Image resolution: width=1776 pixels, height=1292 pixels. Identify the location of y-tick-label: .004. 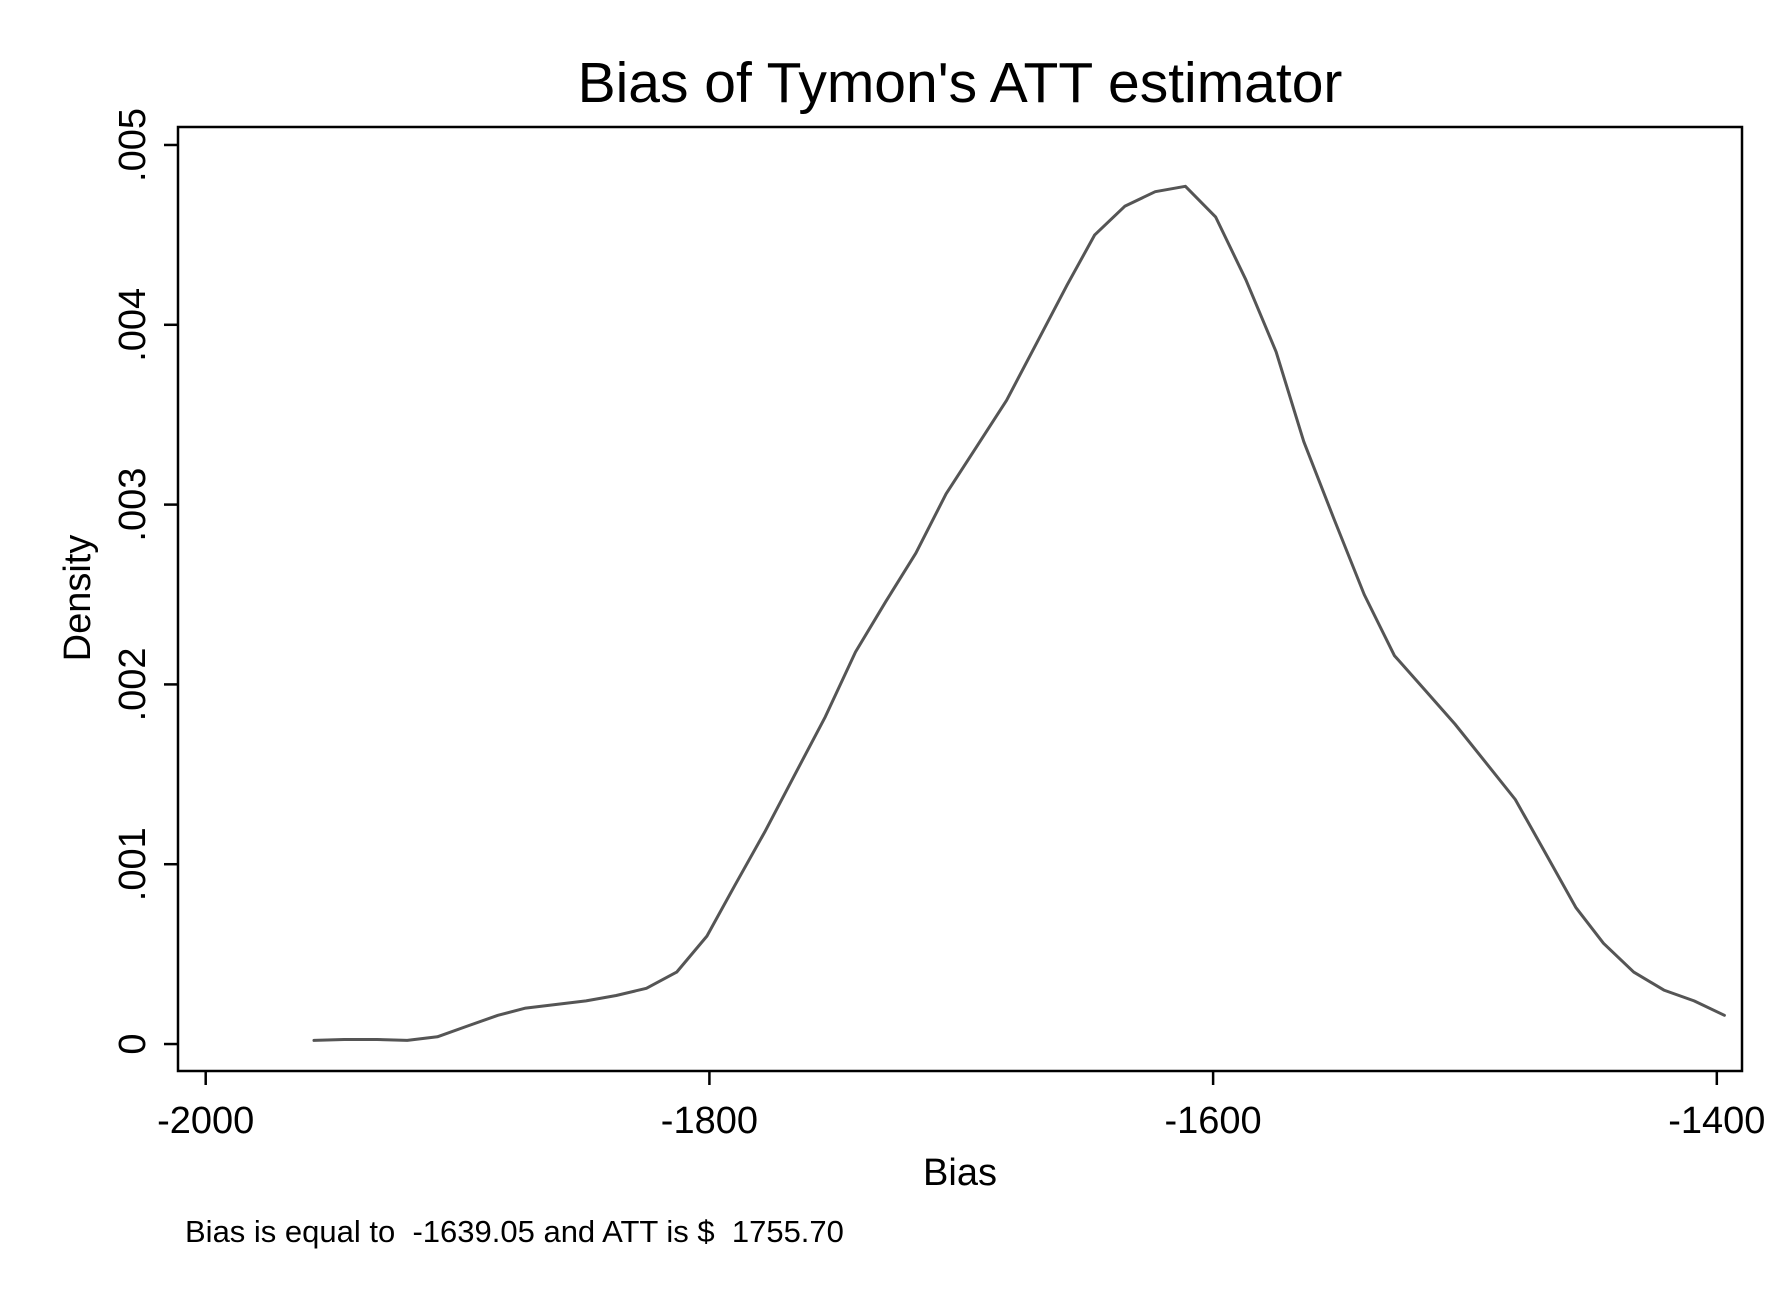
(133, 325).